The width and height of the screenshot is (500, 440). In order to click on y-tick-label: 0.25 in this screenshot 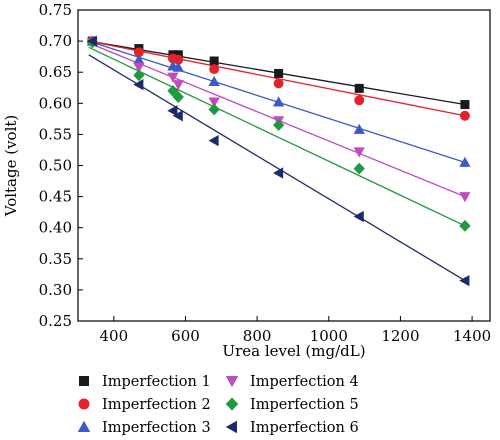, I will do `click(55, 321)`.